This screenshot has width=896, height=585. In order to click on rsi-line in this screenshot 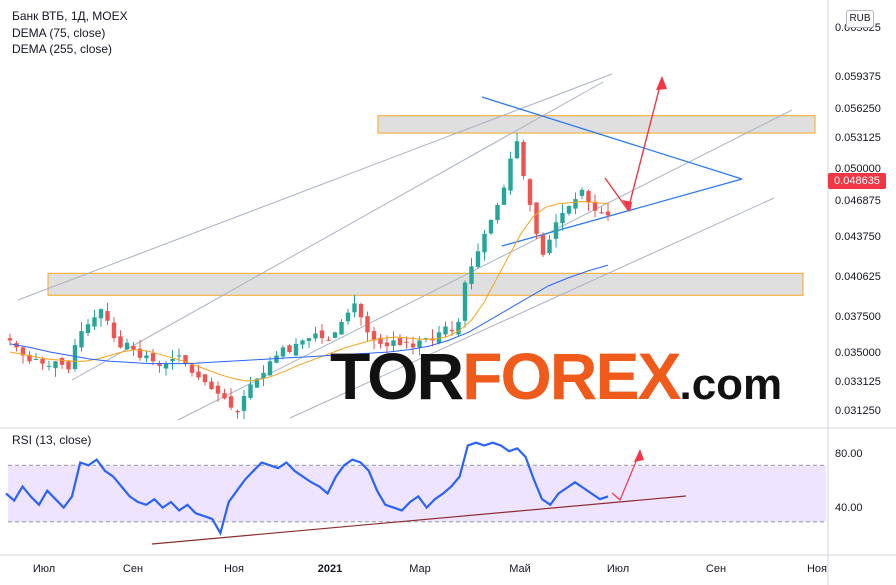, I will do `click(307, 488)`.